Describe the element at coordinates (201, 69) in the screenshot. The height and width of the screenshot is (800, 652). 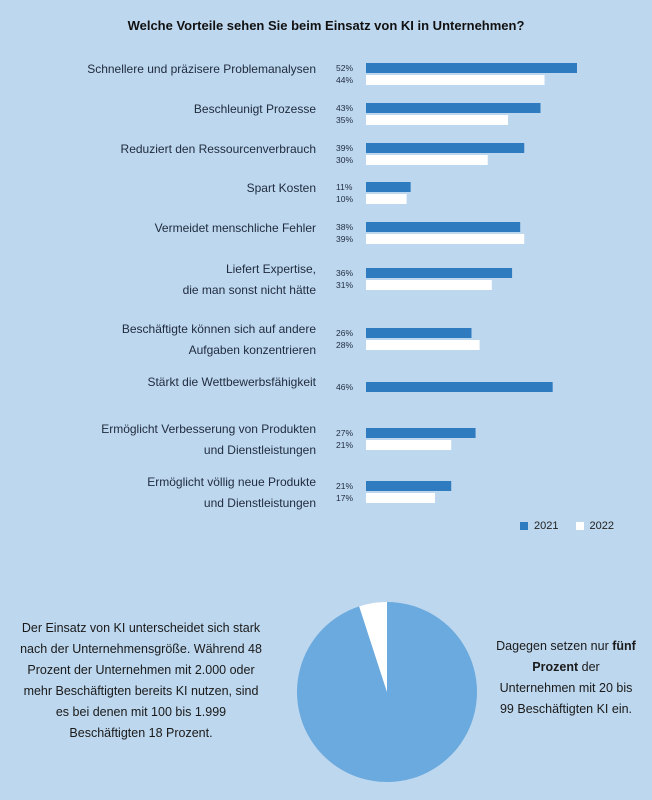
I see `category-label-0-0: Schnellere und präzisere Problemanalysen` at that location.